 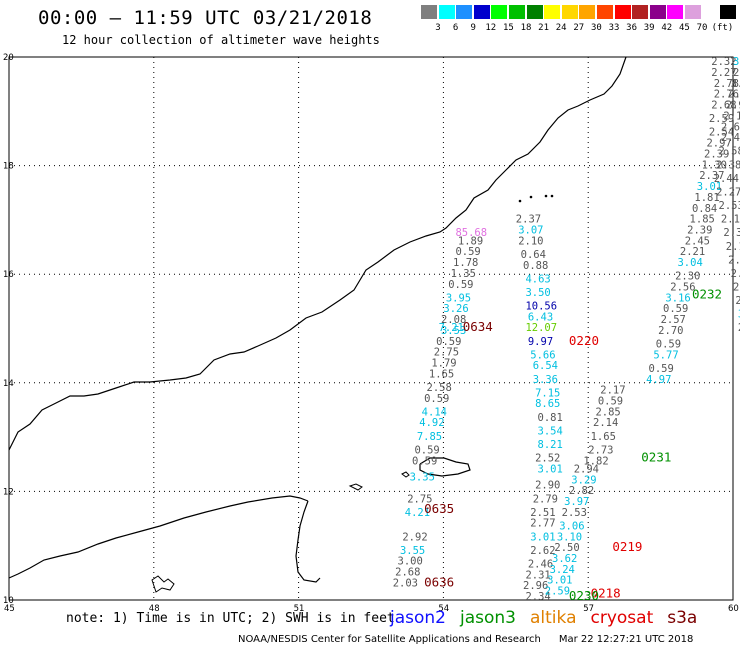 I want to click on swh-value: 4.97, so click(x=658, y=380).